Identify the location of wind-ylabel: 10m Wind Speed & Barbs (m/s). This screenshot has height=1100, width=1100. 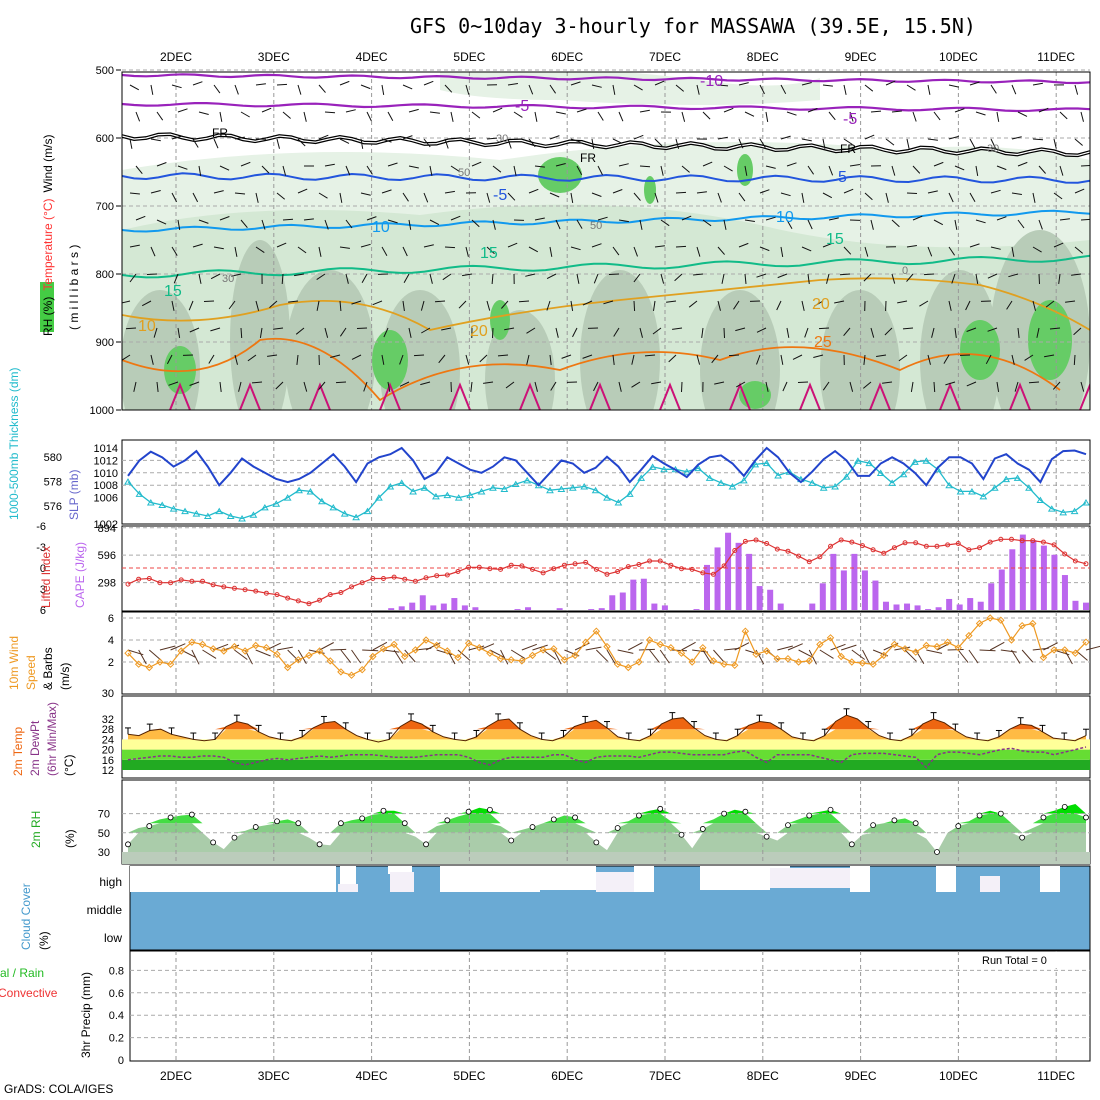
(39, 663).